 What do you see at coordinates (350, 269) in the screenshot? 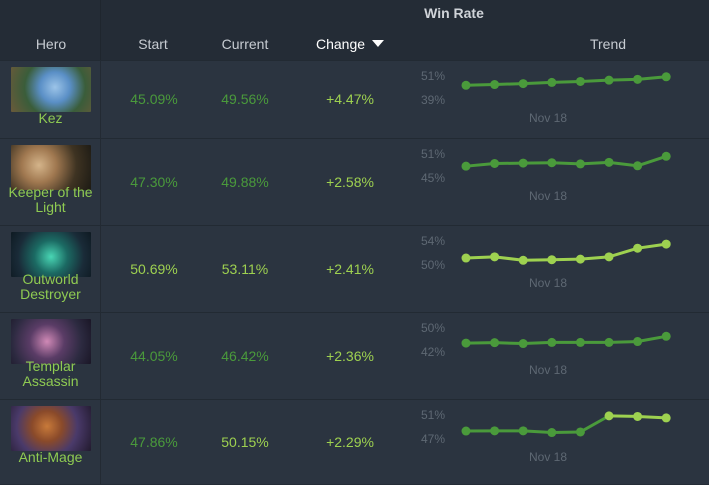
I see `winrate-change: +2.41%` at bounding box center [350, 269].